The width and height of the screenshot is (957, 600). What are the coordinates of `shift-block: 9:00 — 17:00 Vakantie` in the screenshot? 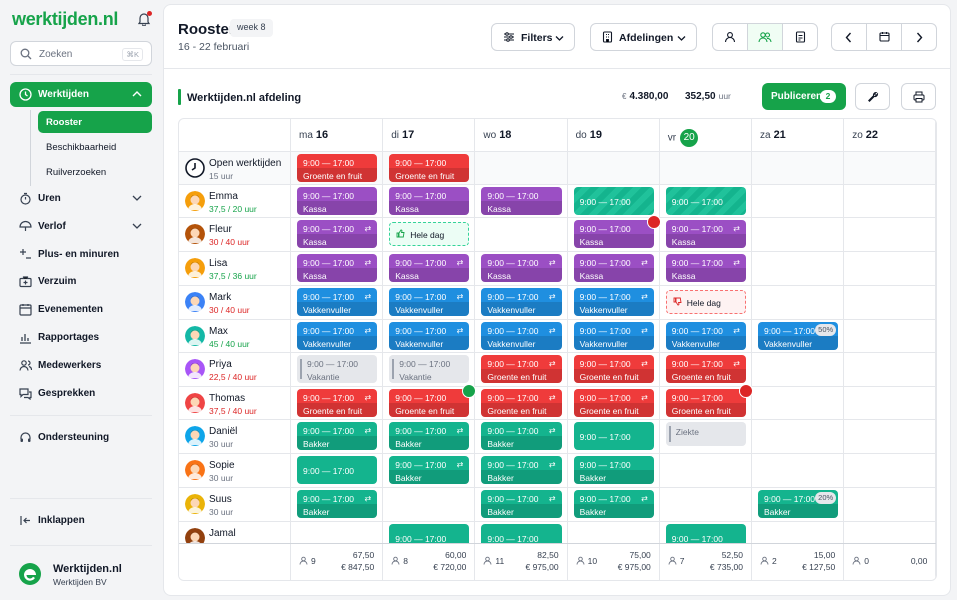 It's located at (429, 369).